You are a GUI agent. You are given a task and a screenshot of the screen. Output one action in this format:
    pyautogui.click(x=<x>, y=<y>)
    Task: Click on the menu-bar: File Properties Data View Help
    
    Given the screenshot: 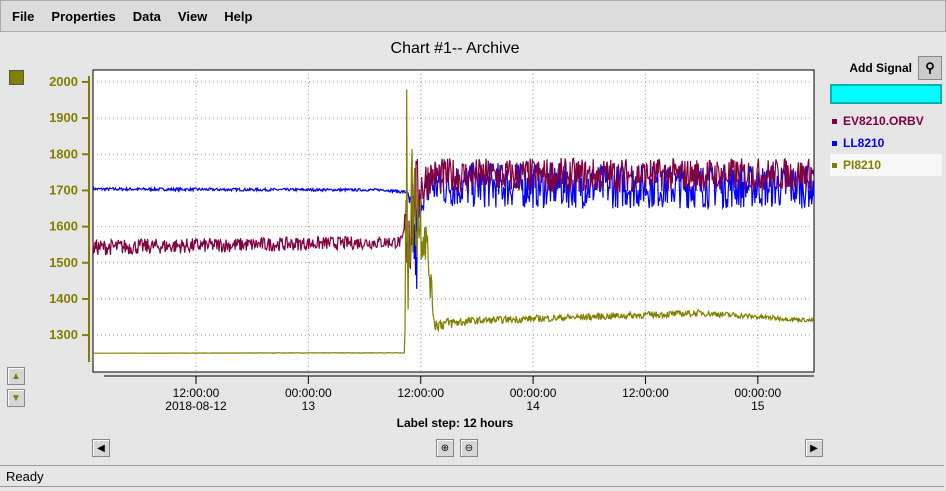 What is the action you would take?
    pyautogui.click(x=473, y=16)
    